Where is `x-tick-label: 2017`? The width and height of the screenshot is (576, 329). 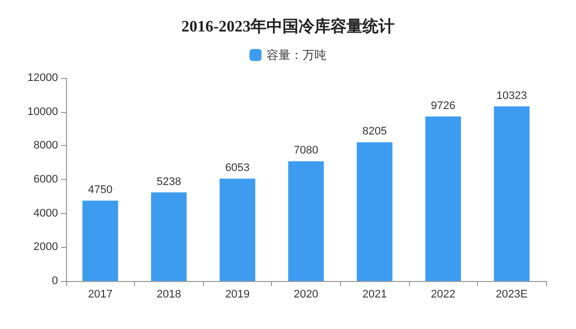
x-tick-label: 2017 is located at coordinates (100, 294).